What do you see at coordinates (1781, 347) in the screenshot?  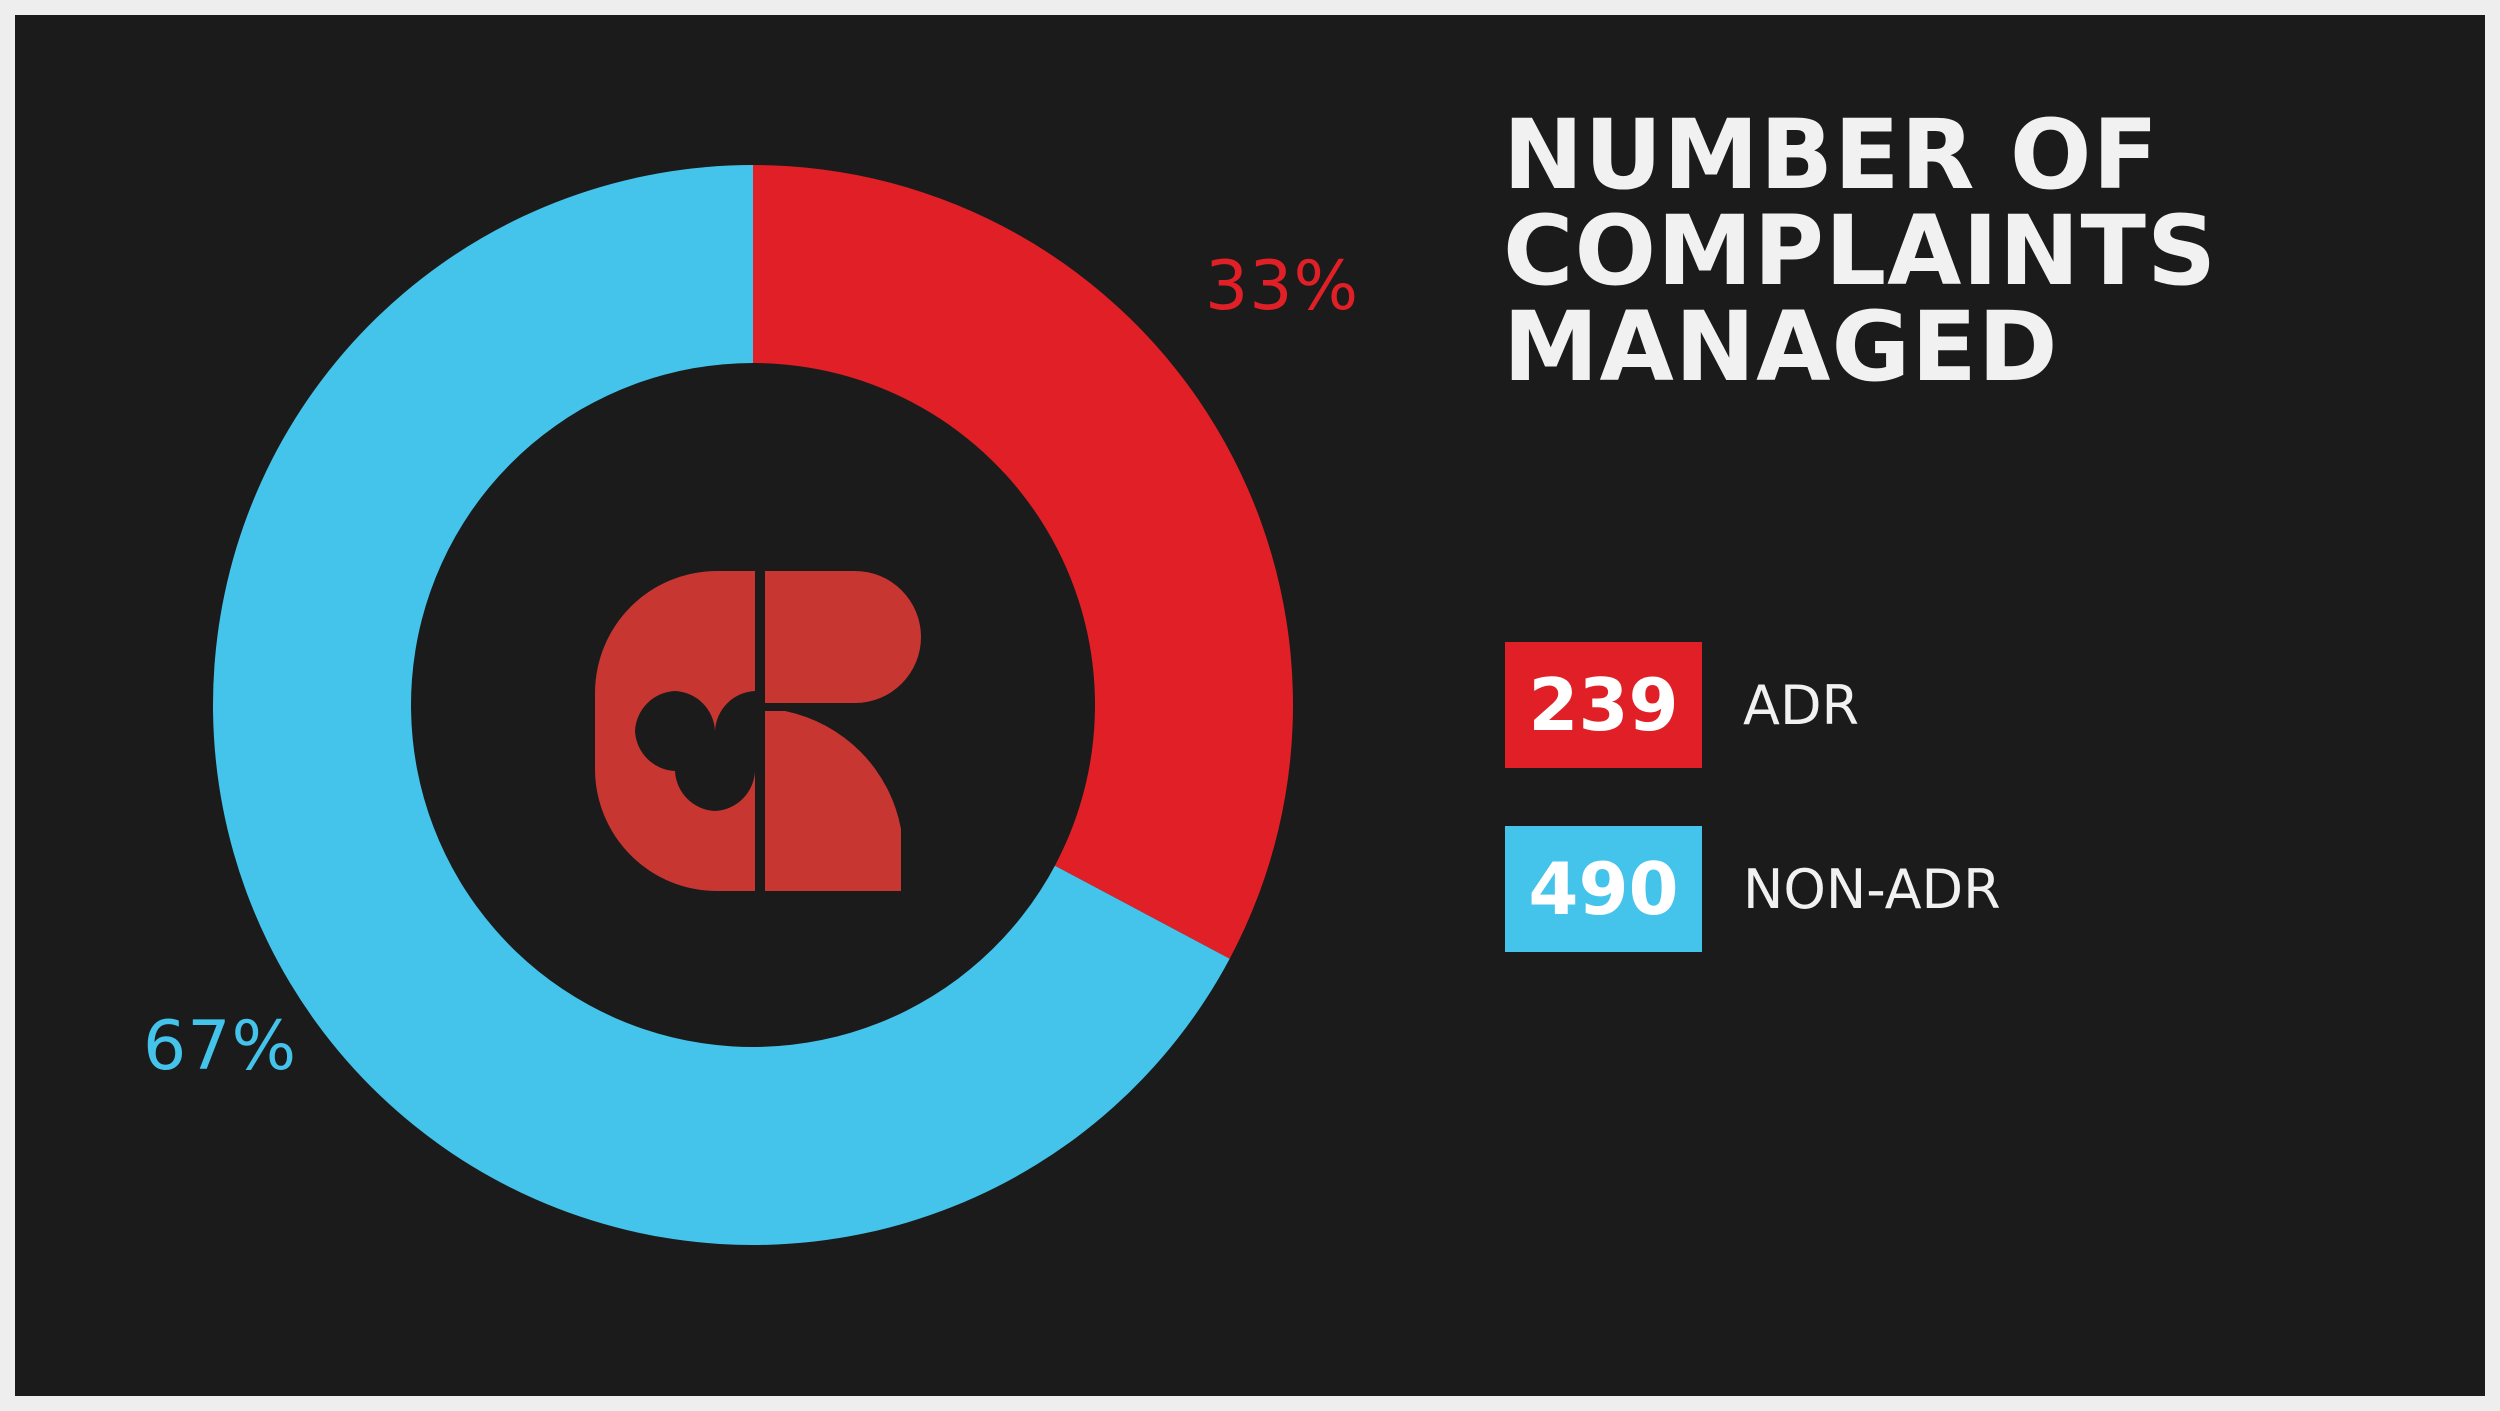 I see `chart-title-line-3: MANAGED` at bounding box center [1781, 347].